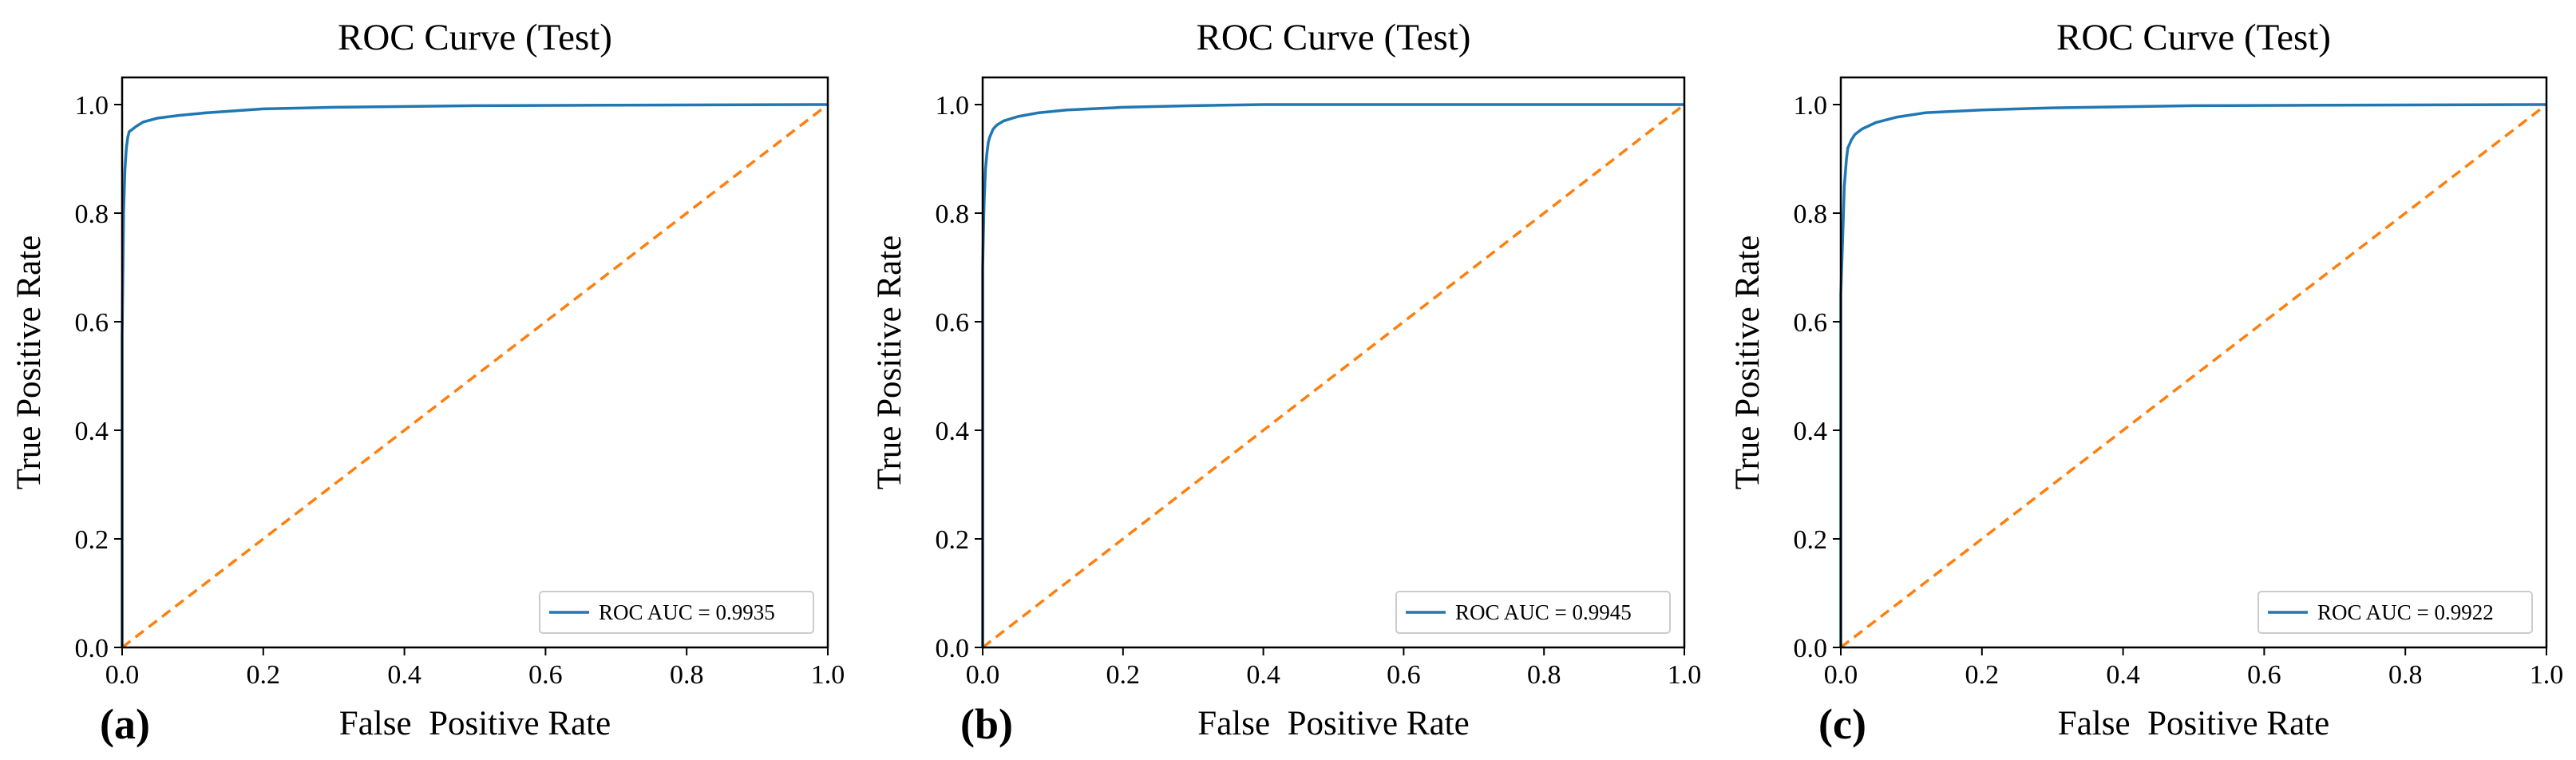 Image resolution: width=2576 pixels, height=760 pixels. Describe the element at coordinates (125, 724) in the screenshot. I see `panel-label: (a)` at that location.